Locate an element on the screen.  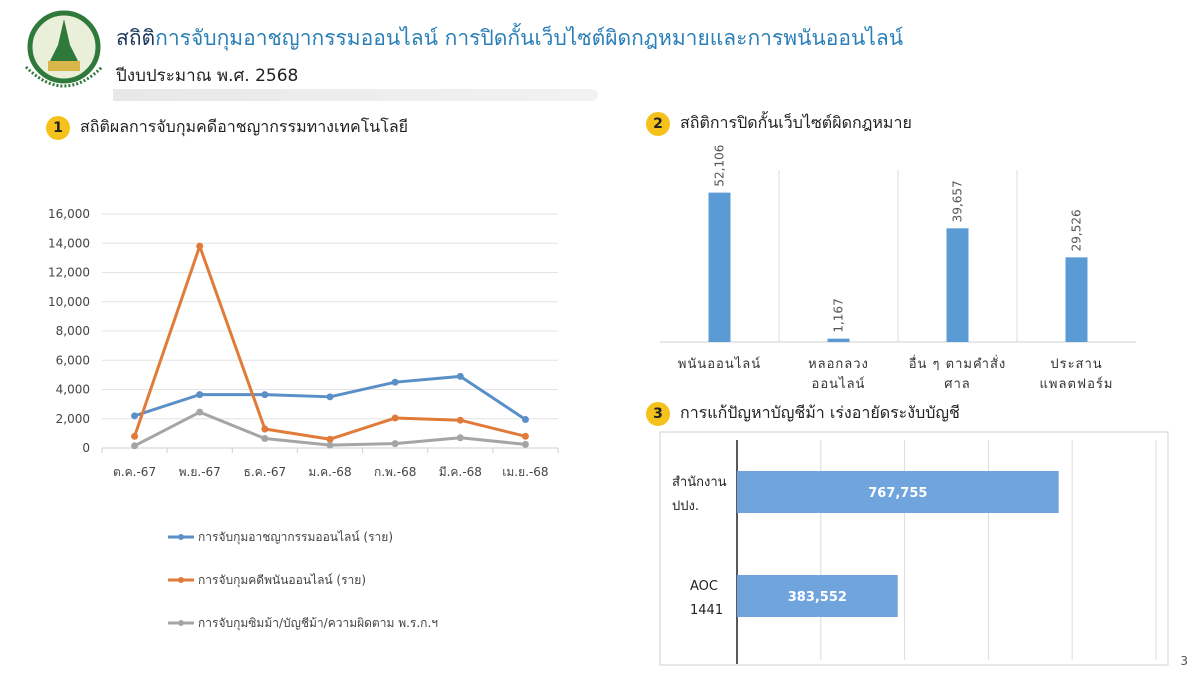
y-category-label: AOC is located at coordinates (704, 586).